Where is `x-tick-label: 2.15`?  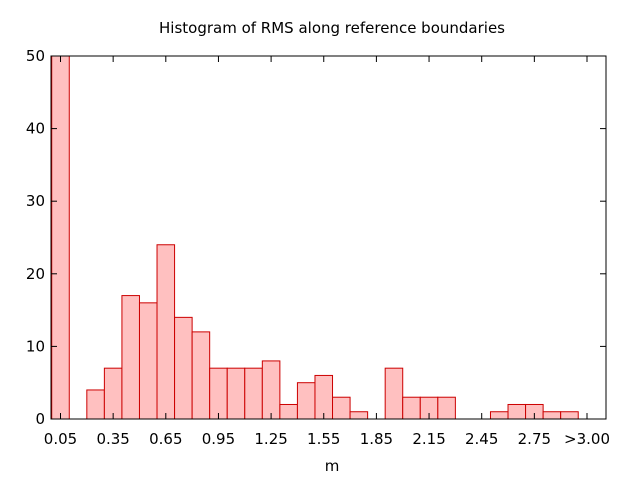 x-tick-label: 2.15 is located at coordinates (428, 439).